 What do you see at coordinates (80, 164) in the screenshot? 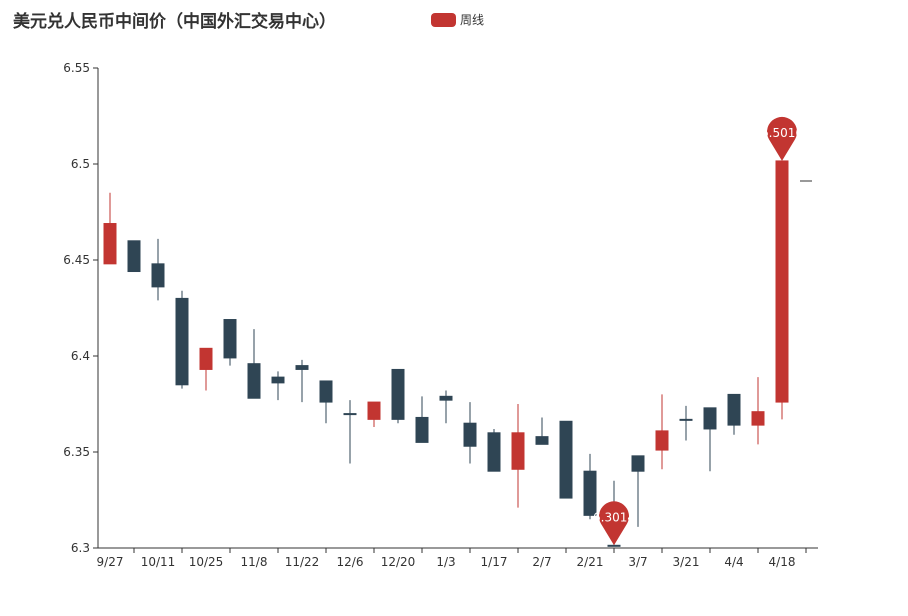
I see `y-tick-label: 6.5` at bounding box center [80, 164].